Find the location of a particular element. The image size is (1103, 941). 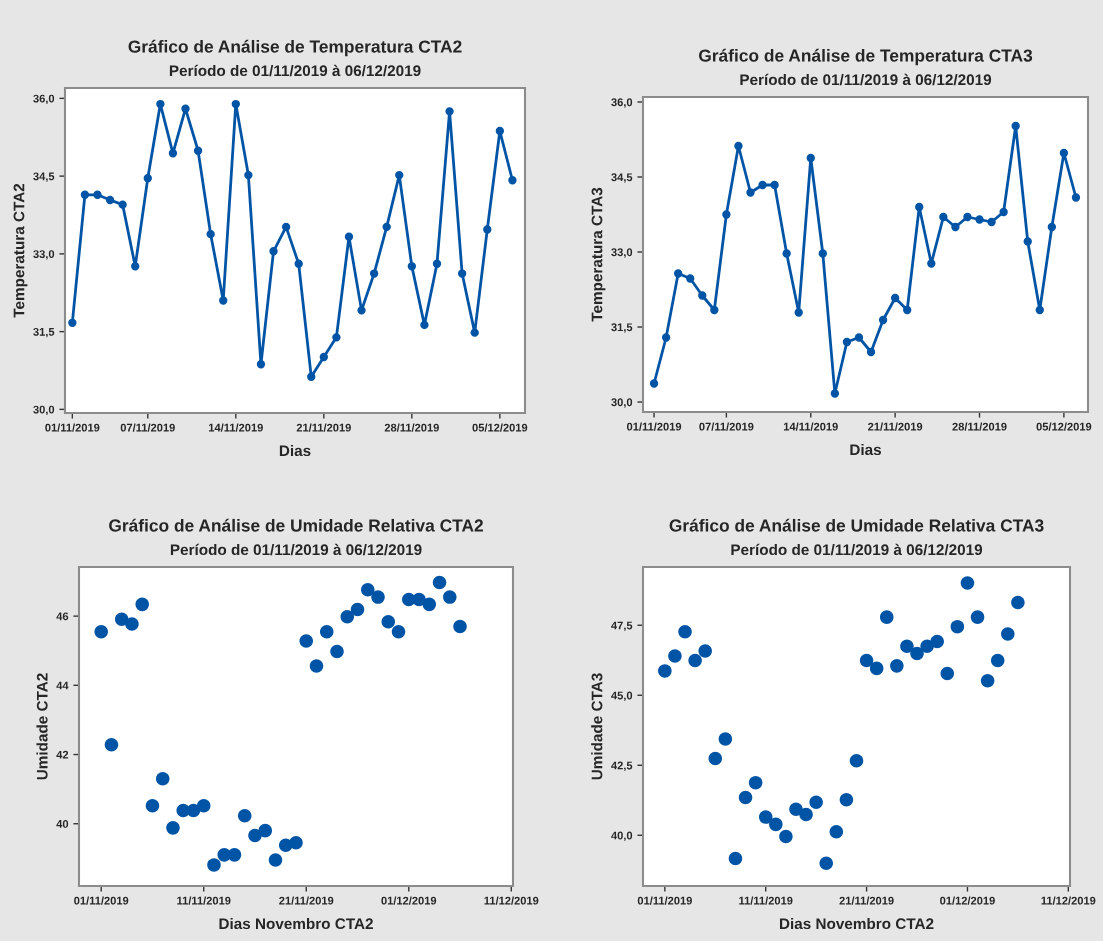

x-tick-label: 28/11/2019 is located at coordinates (411, 427).